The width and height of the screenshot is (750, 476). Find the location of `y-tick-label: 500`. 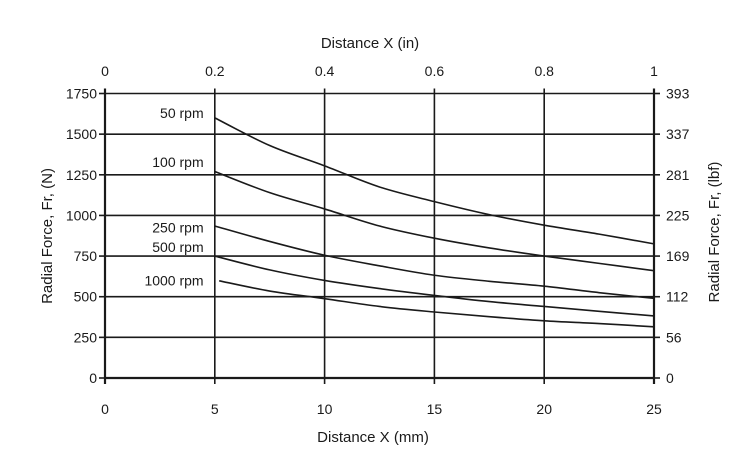

y-tick-label: 500 is located at coordinates (86, 297).